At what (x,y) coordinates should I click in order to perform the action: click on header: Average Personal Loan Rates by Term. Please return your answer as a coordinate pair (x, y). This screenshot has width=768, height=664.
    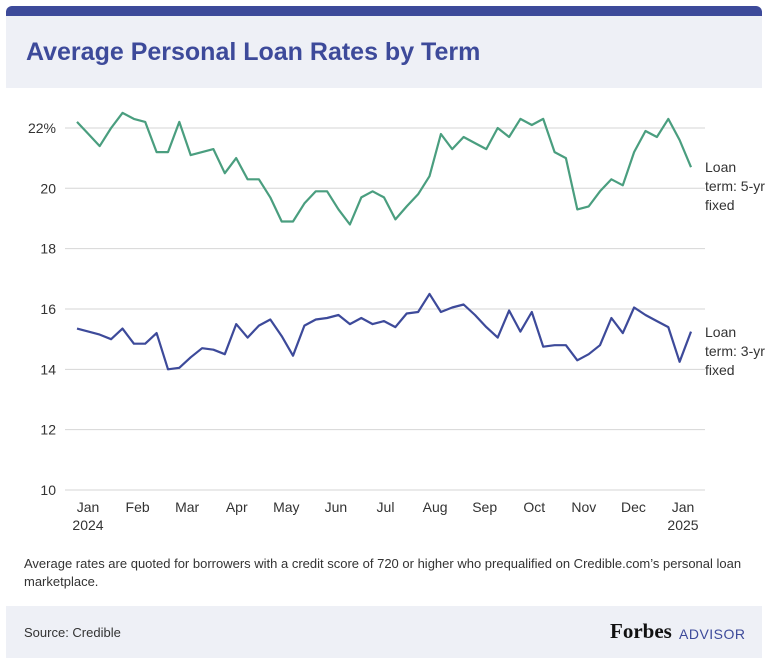
    Looking at the image, I should click on (384, 52).